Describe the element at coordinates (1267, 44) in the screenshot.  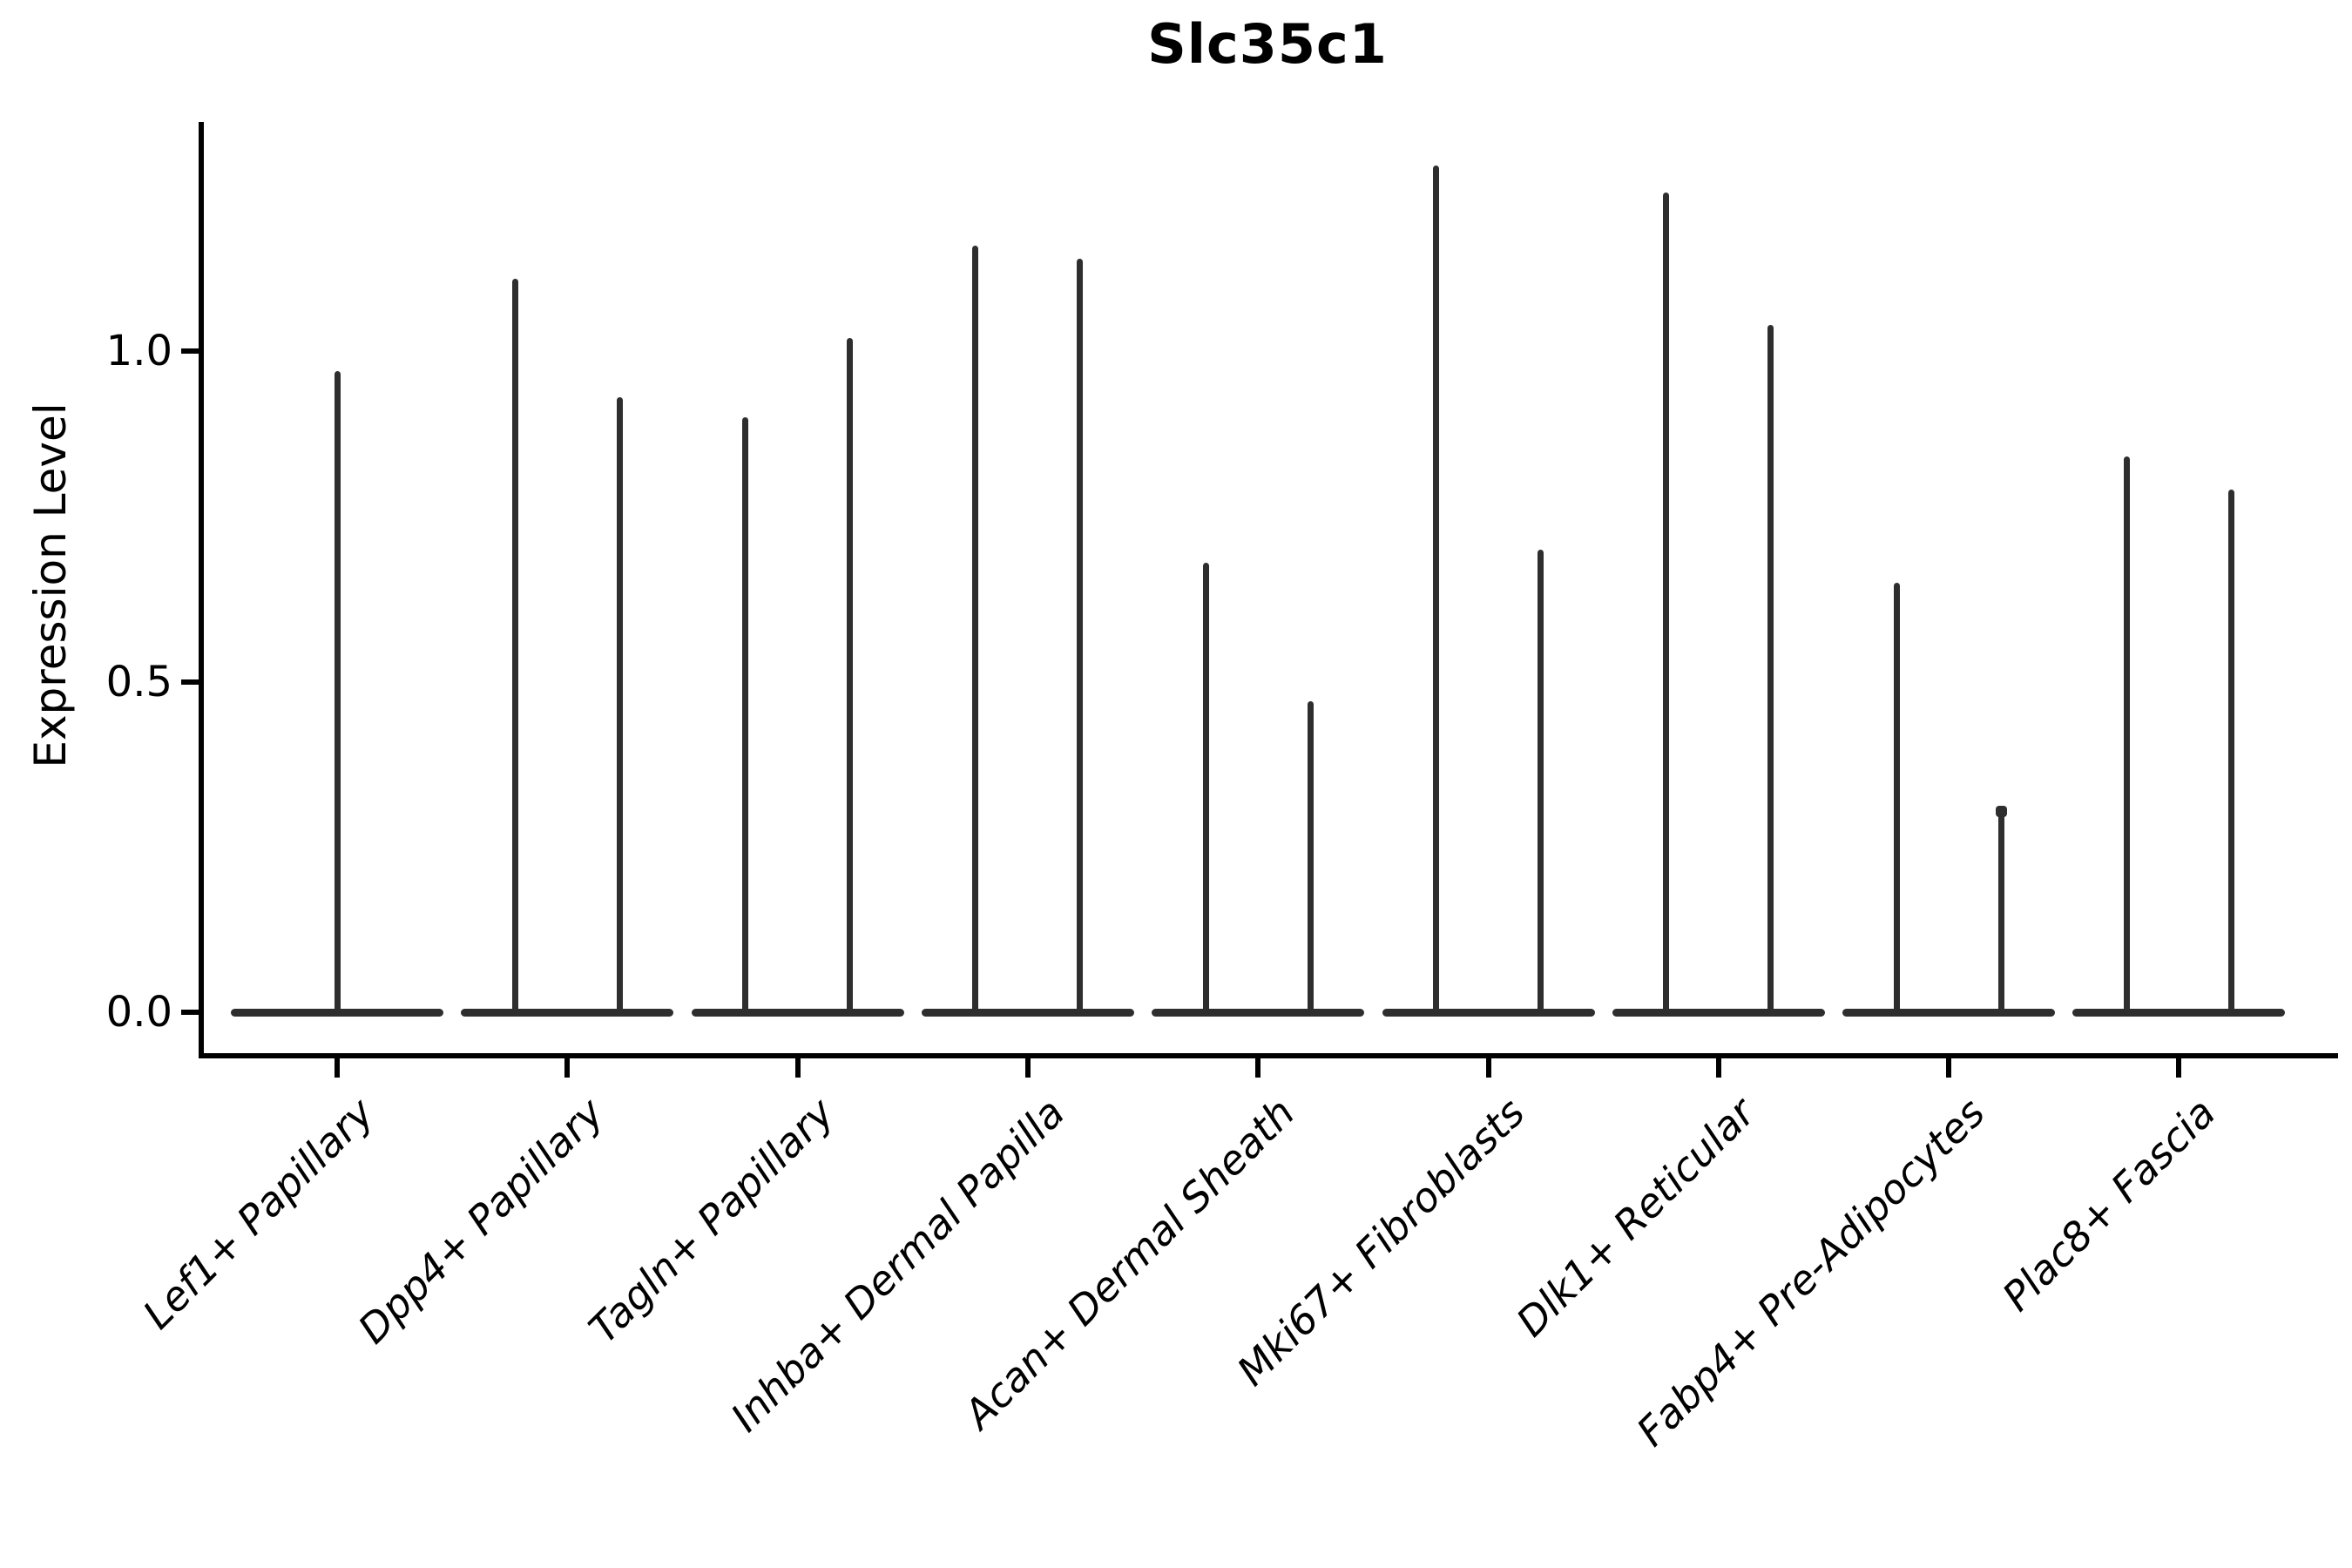
I see `chart-title: Slc35c1` at that location.